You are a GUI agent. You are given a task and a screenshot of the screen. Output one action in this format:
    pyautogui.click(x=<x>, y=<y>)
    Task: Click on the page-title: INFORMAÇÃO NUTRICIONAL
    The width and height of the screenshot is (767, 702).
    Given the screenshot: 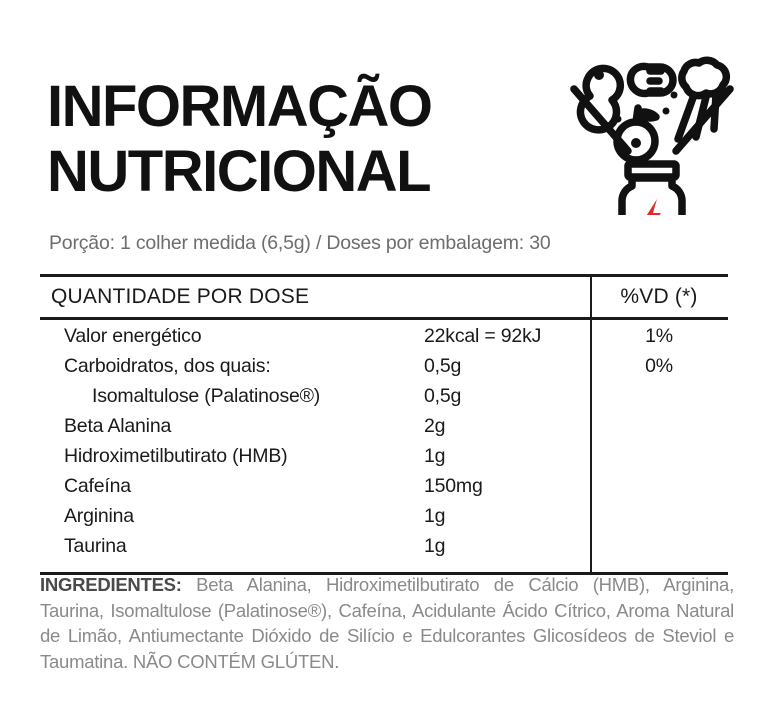 What is the action you would take?
    pyautogui.click(x=297, y=139)
    